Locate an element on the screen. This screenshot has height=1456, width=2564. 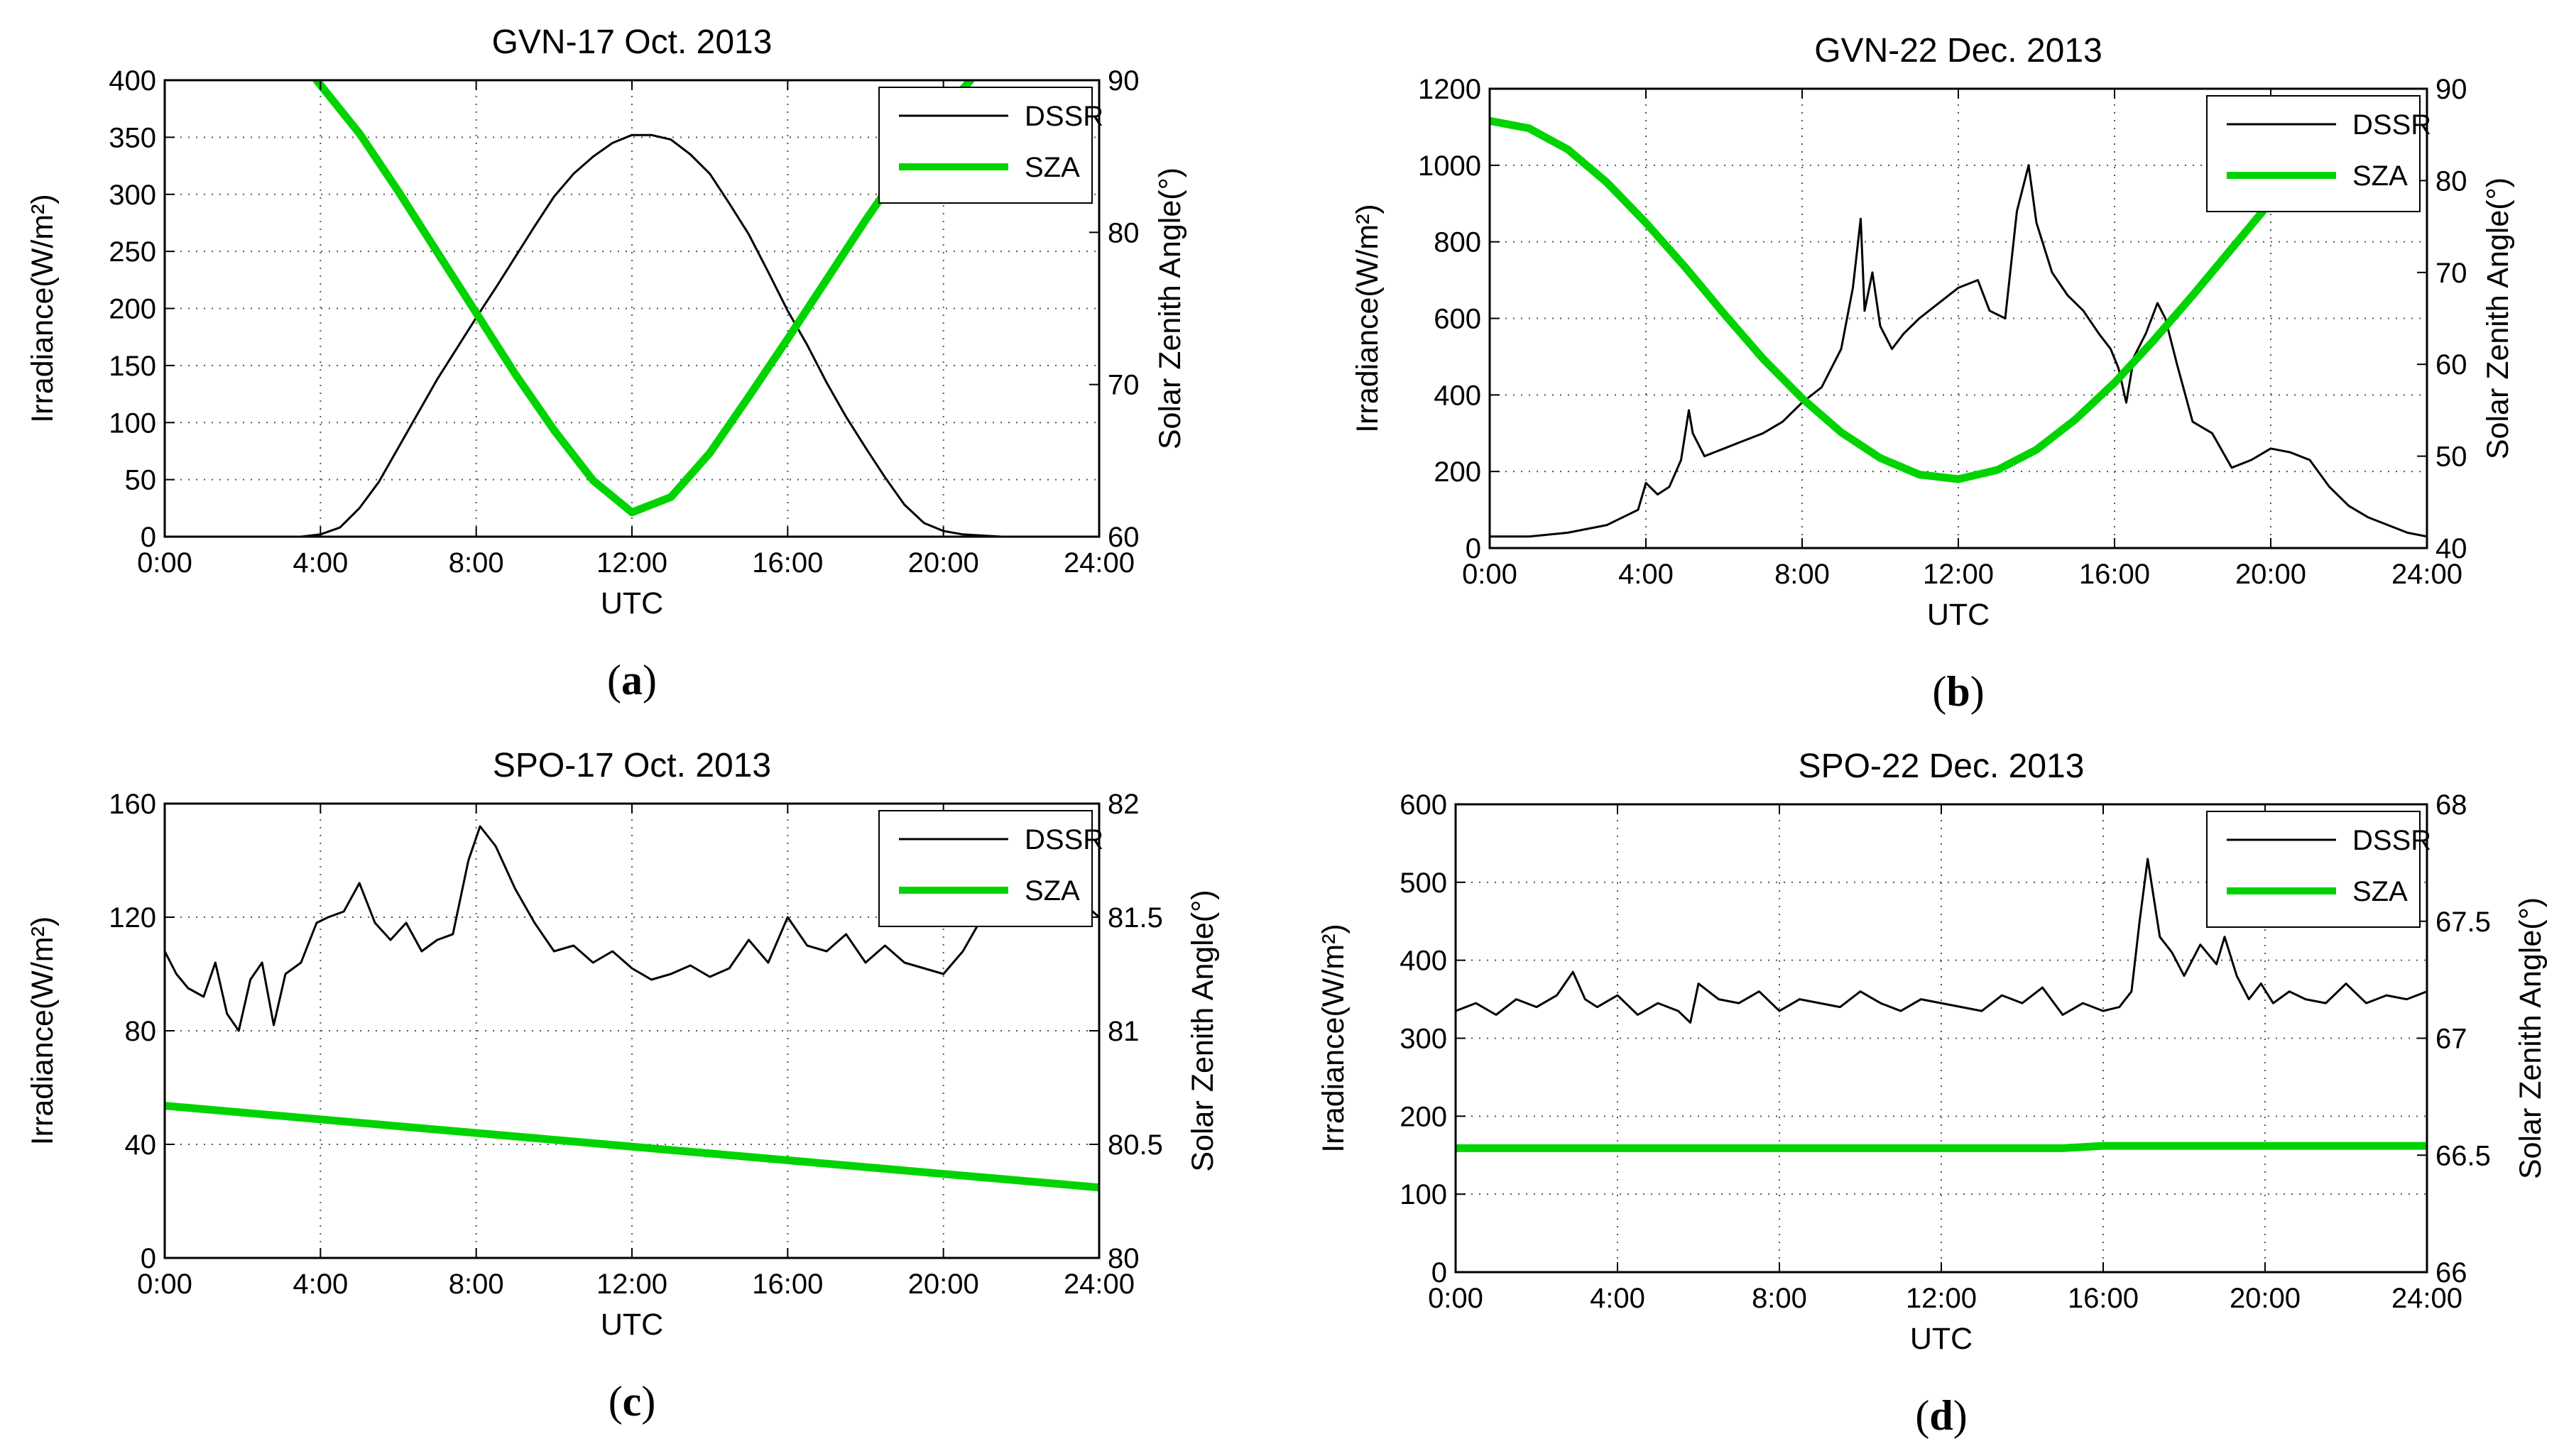
panel-label-letter: d is located at coordinates (1941, 1415).